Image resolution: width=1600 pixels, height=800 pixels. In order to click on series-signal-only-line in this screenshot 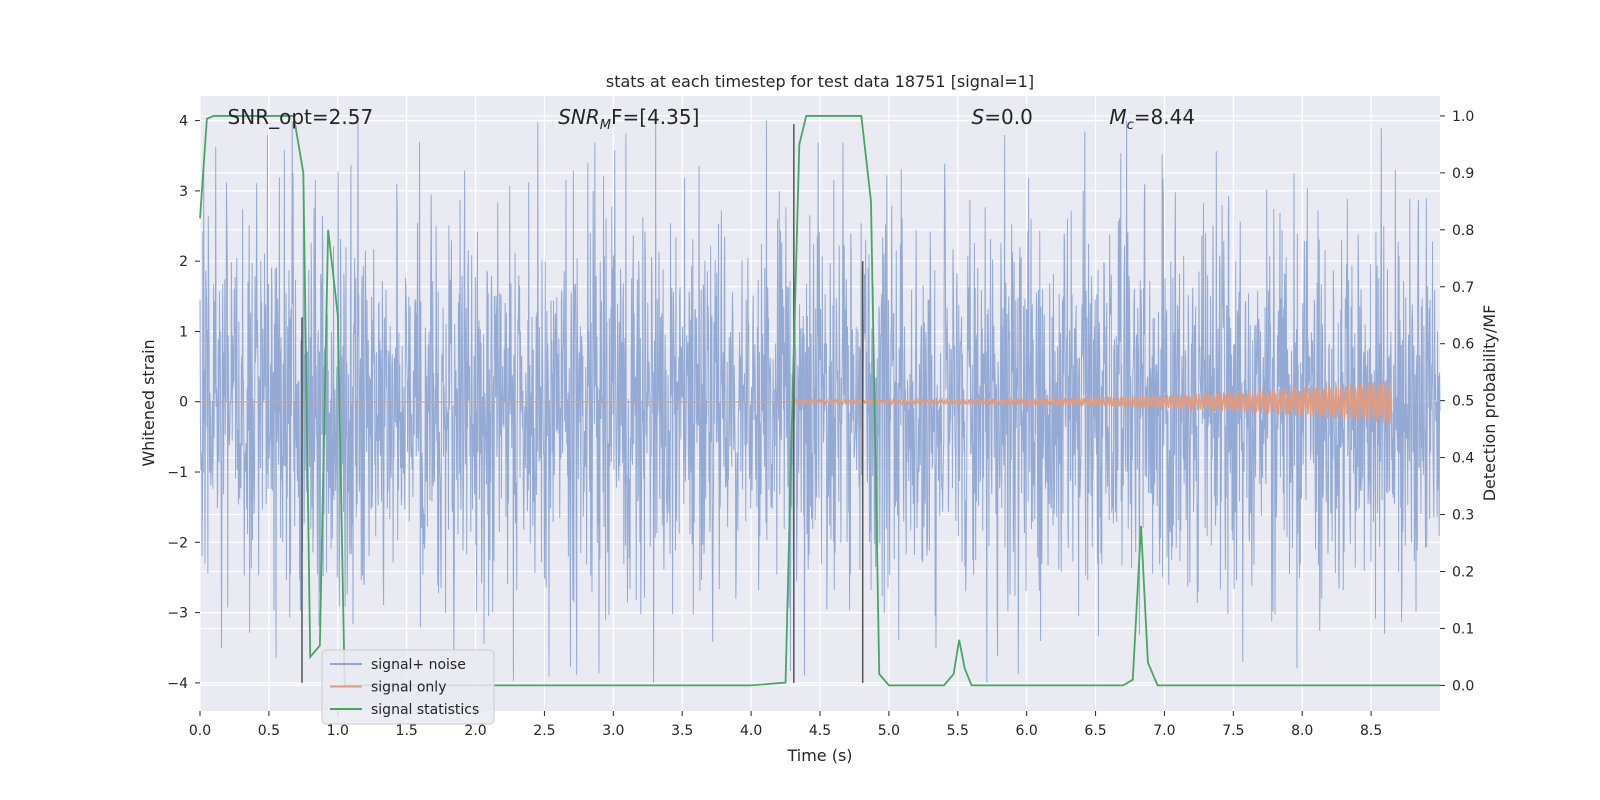, I will do `click(796, 402)`.